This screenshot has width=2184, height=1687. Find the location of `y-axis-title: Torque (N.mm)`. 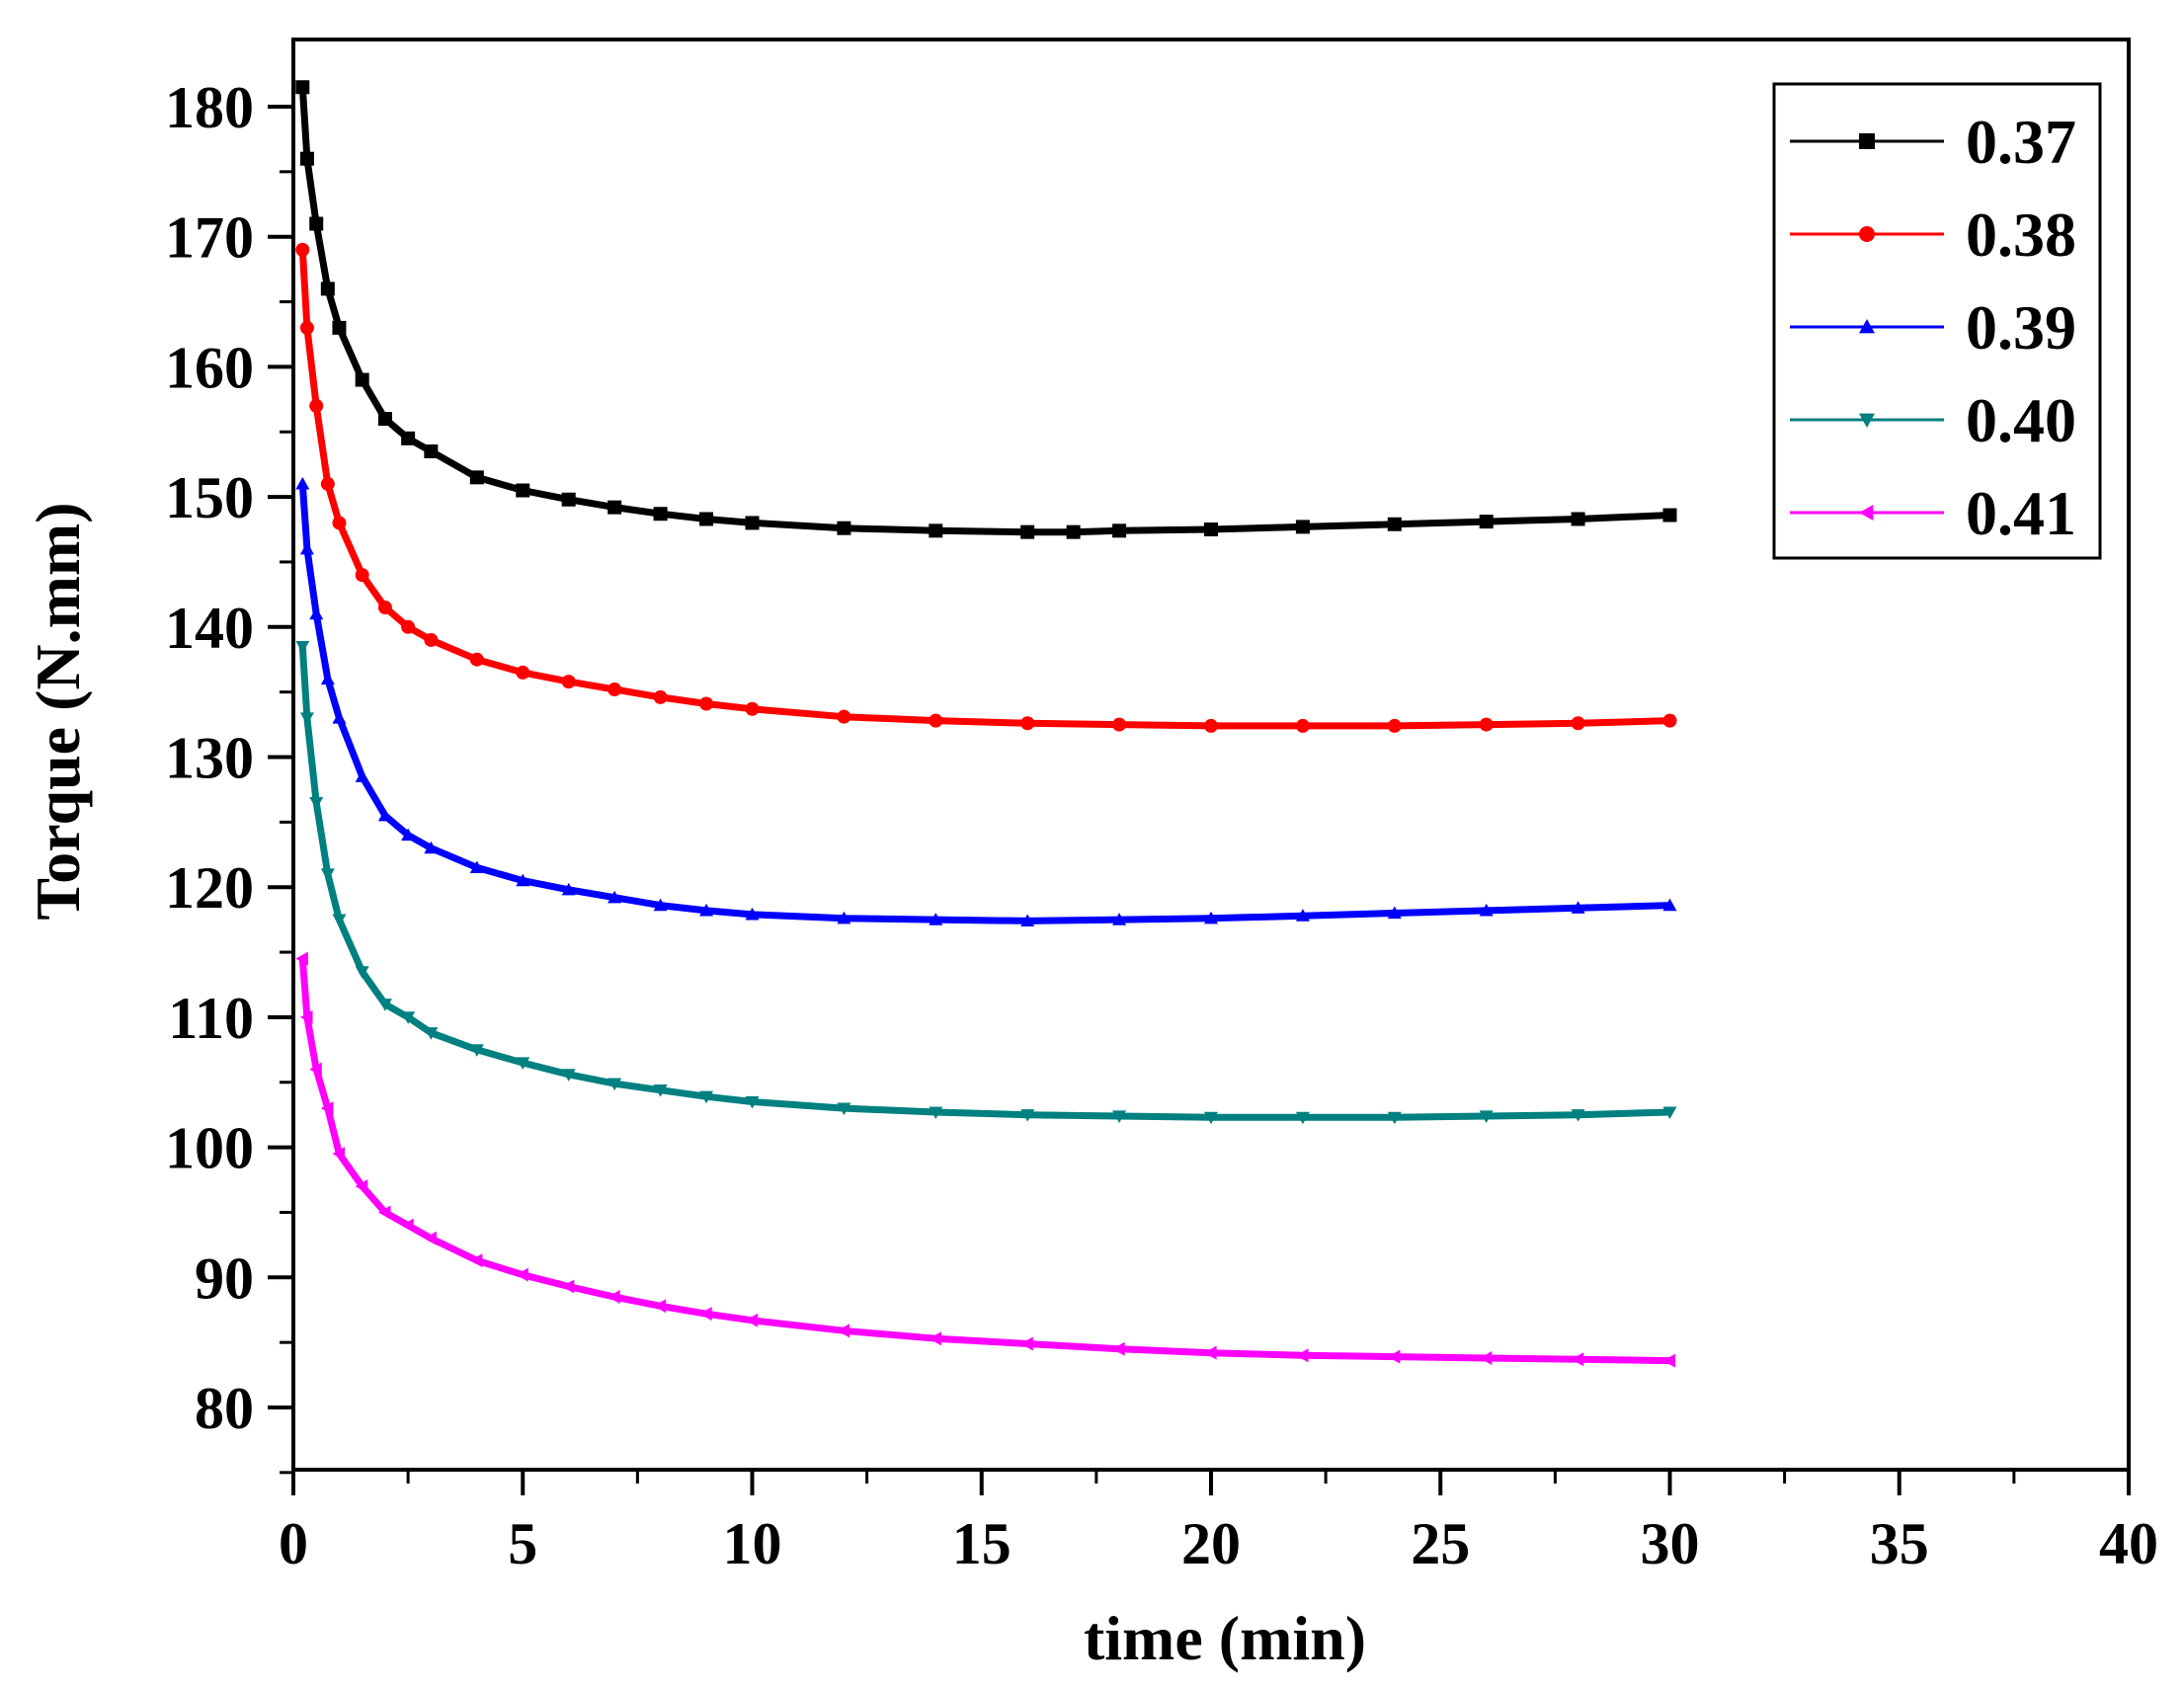

y-axis-title: Torque (N.mm) is located at coordinates (58, 711).